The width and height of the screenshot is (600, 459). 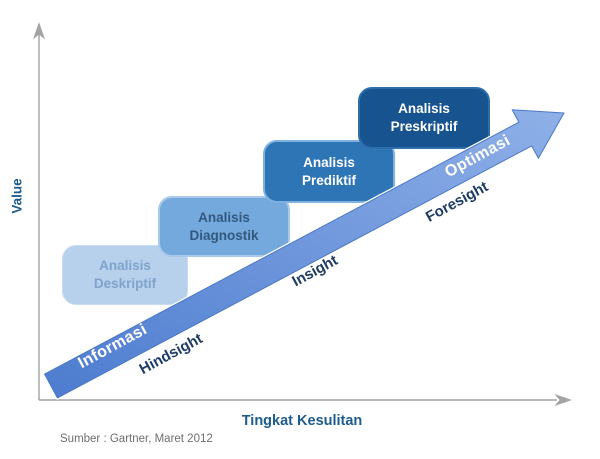 I want to click on box-analisis-prediktif: Analisis Prediktif, so click(x=329, y=171).